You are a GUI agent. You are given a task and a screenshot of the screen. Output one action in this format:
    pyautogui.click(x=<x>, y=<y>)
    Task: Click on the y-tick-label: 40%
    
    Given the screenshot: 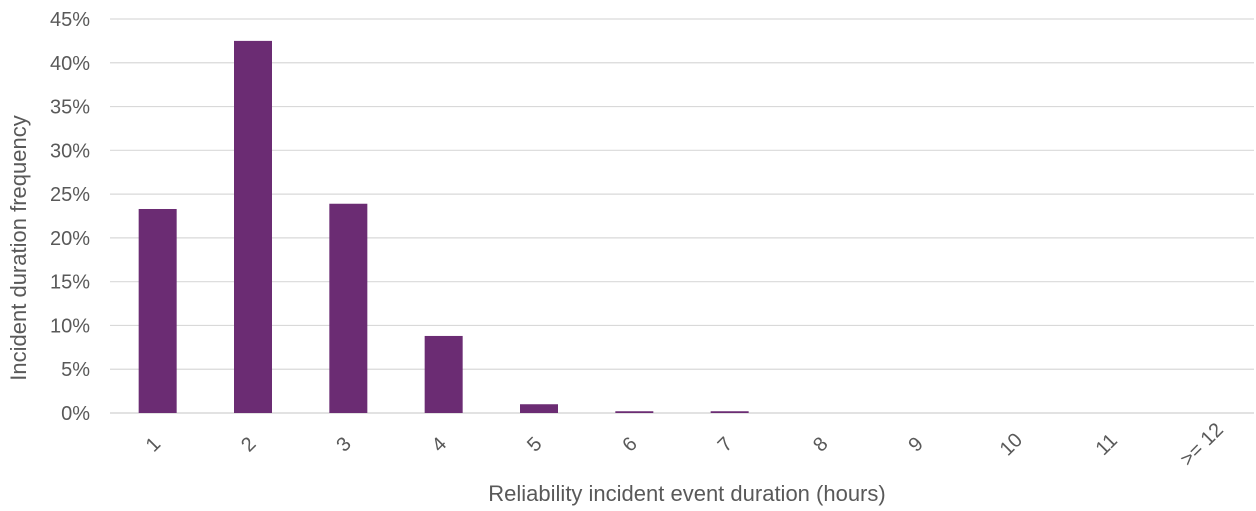 What is the action you would take?
    pyautogui.click(x=70, y=64)
    